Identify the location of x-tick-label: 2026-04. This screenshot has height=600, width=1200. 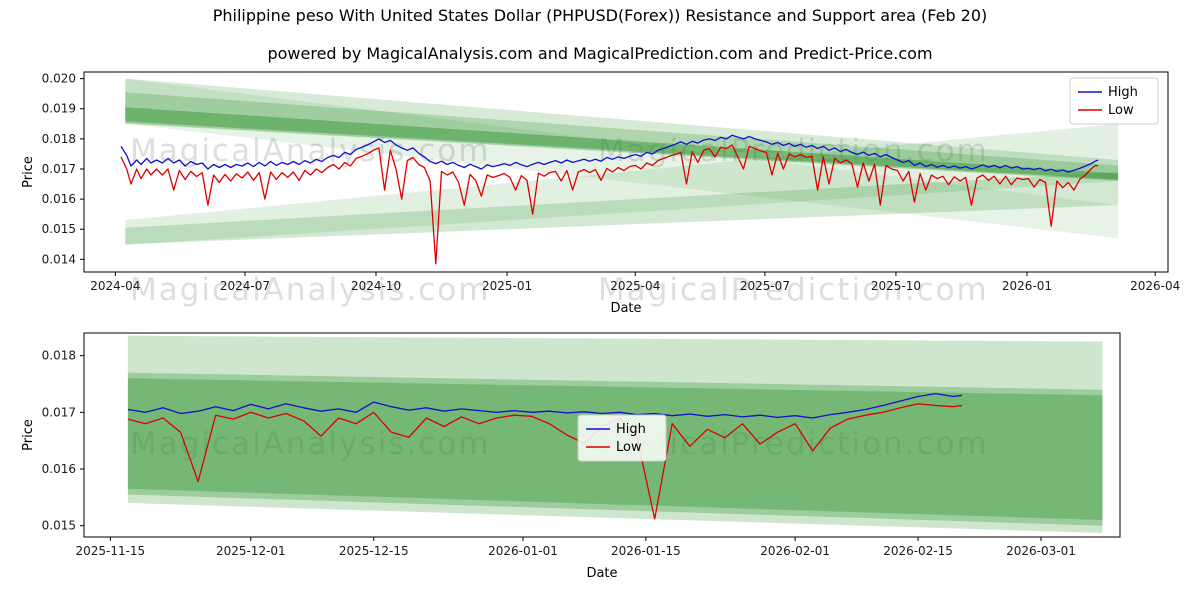
(1155, 286).